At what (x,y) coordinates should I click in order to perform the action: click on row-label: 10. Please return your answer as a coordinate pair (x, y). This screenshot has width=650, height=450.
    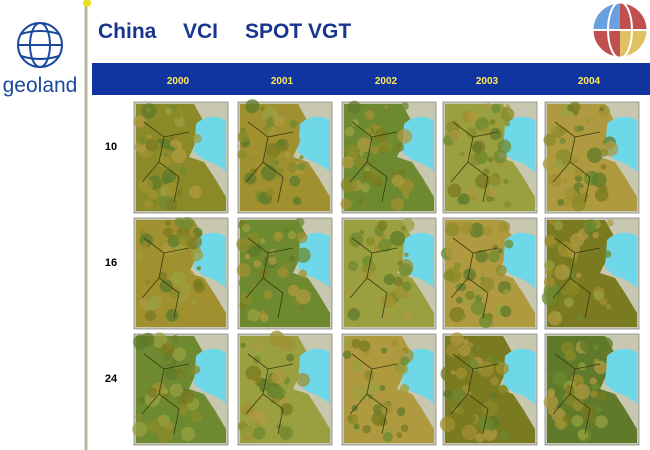
    Looking at the image, I should click on (111, 147).